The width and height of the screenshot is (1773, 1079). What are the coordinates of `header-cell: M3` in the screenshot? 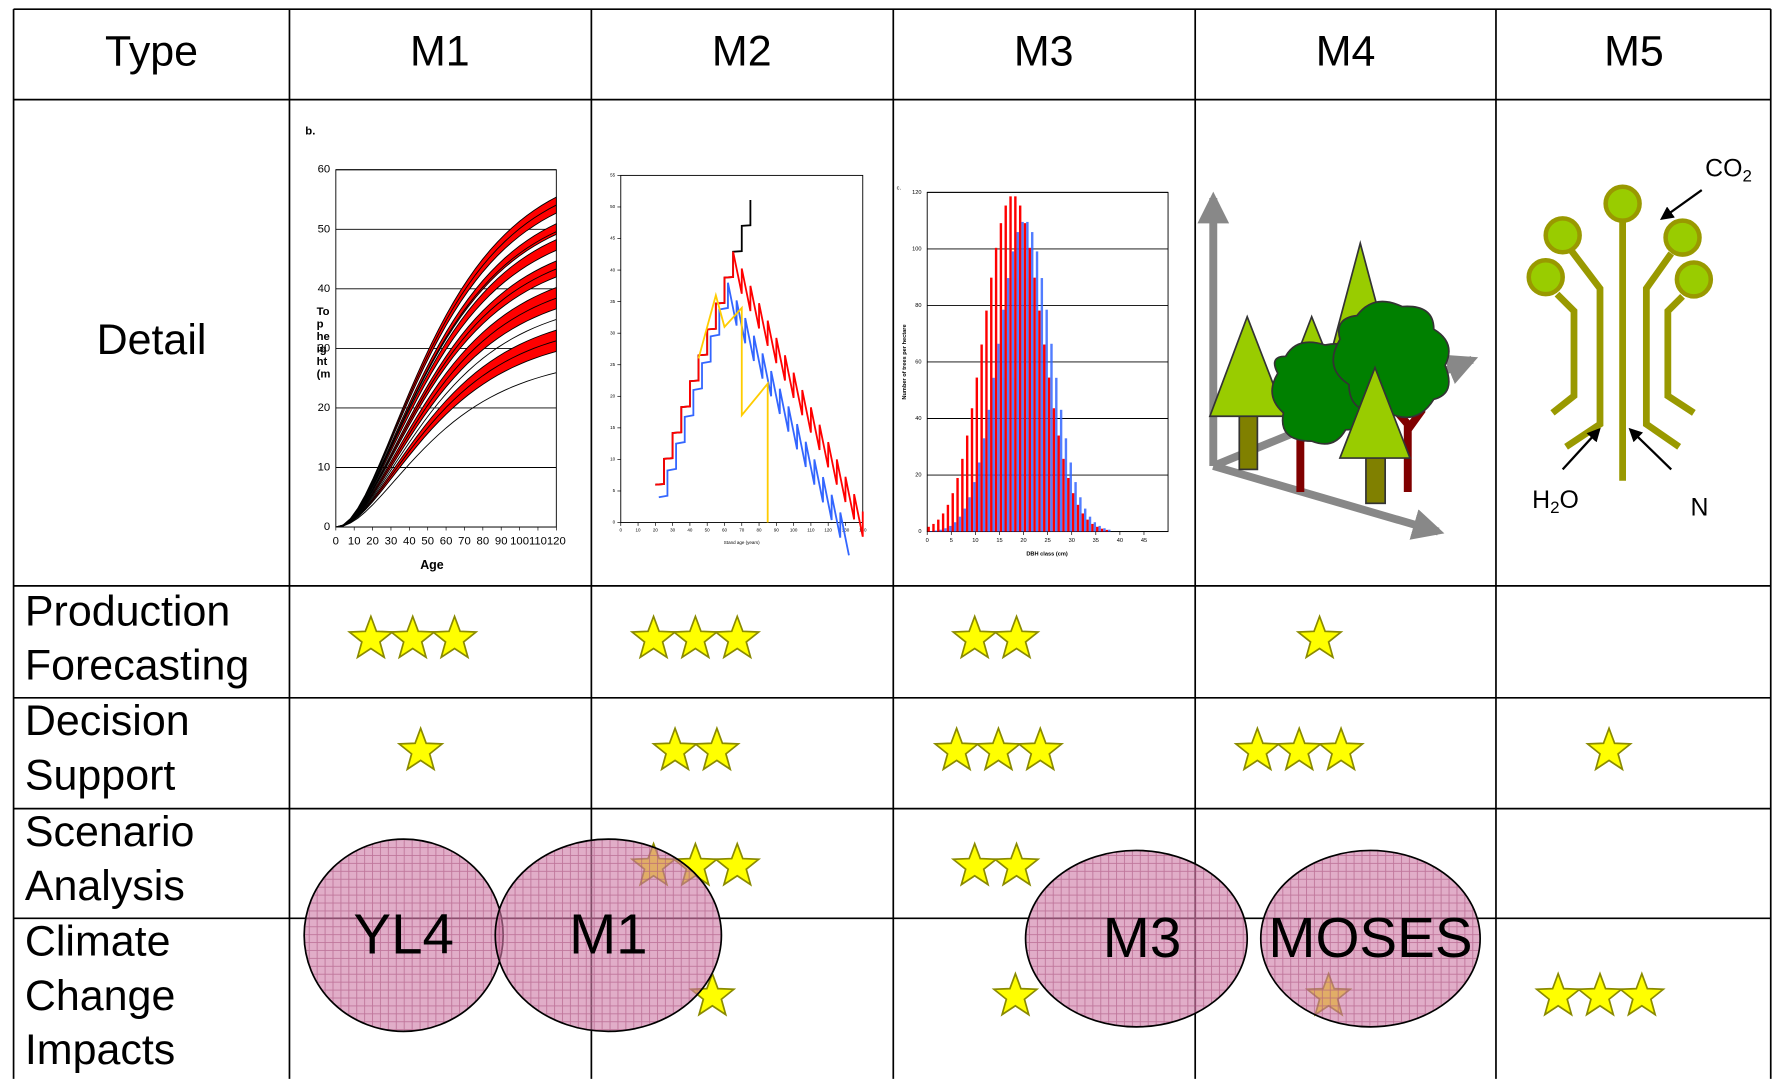 It's located at (1044, 52).